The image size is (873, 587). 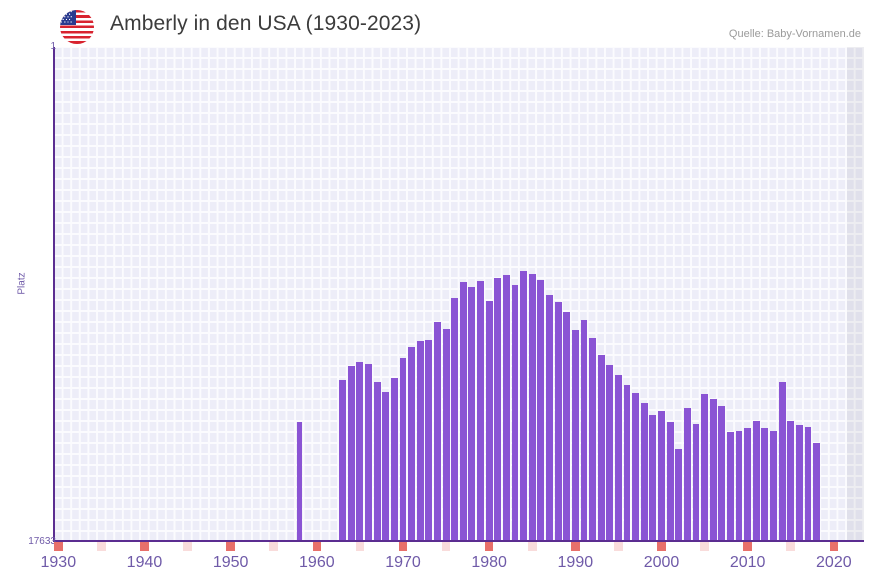 I want to click on y-tick-label-bottom: 17633, so click(x=42, y=541).